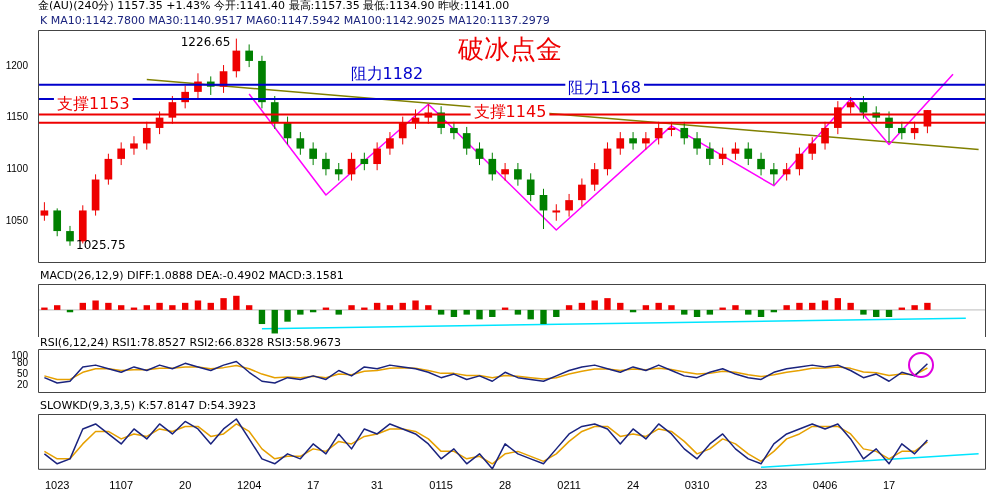 This screenshot has height=496, width=1001. What do you see at coordinates (825, 485) in the screenshot?
I see `x-tick-label: 0406` at bounding box center [825, 485].